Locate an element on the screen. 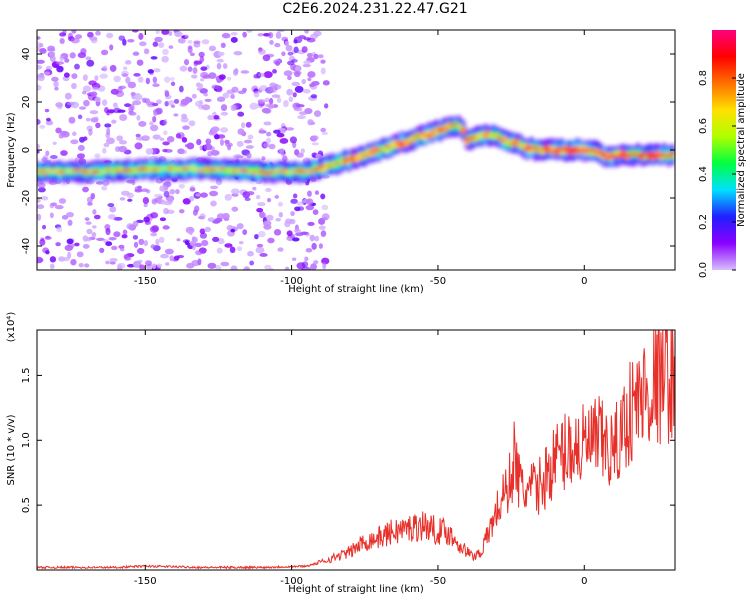  x-tick-label: -100 is located at coordinates (291, 581).